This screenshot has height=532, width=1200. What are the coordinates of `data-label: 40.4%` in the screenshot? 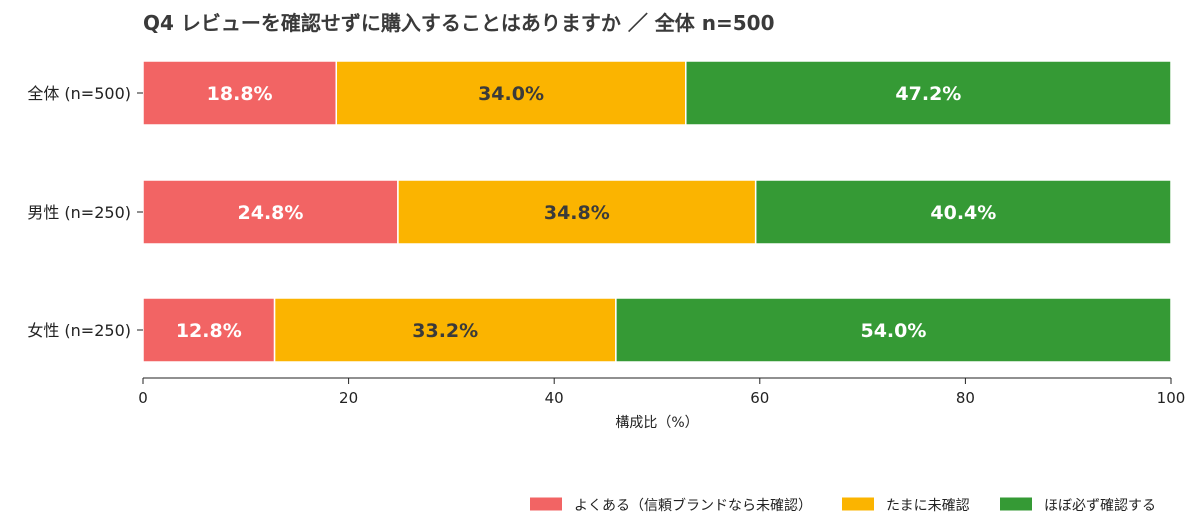 It's located at (963, 213).